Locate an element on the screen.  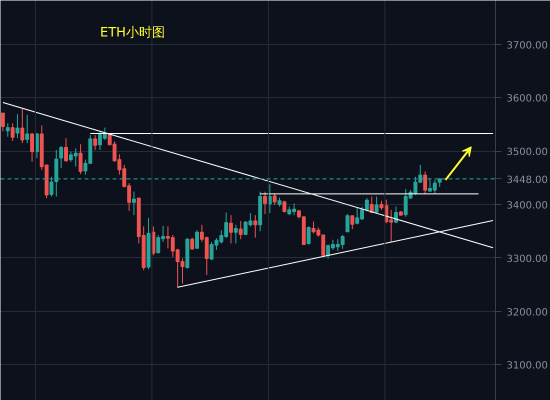
y-tick-label: 3100.00 is located at coordinates (527, 366).